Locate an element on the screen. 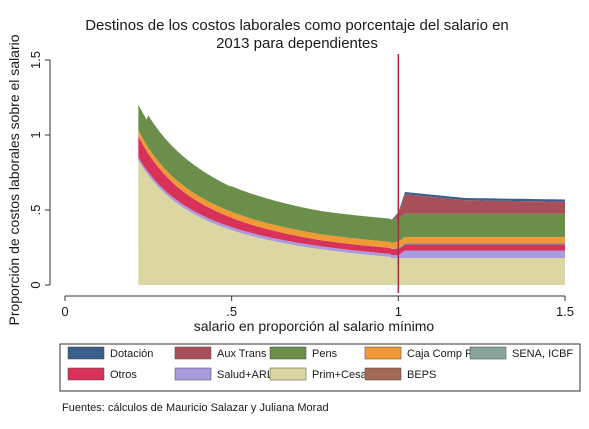  legend-item-beps: BEPS is located at coordinates (400, 374).